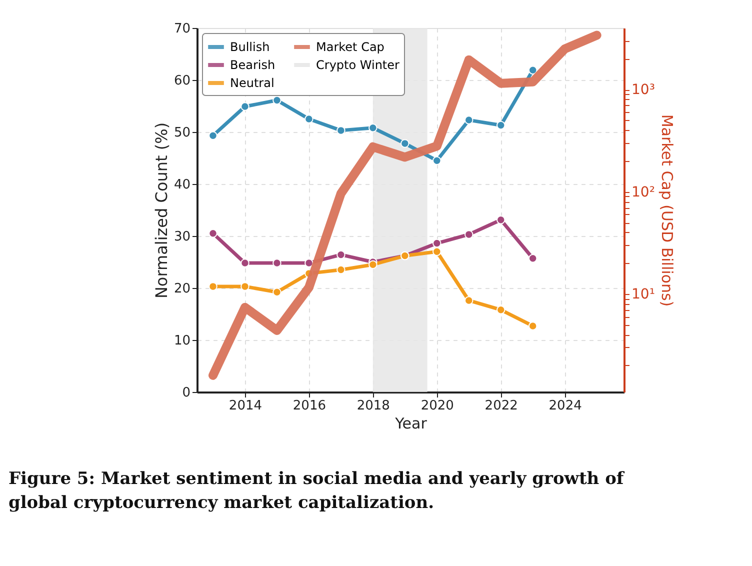  Describe the element at coordinates (373, 406) in the screenshot. I see `x-tick-label: 2018` at that location.